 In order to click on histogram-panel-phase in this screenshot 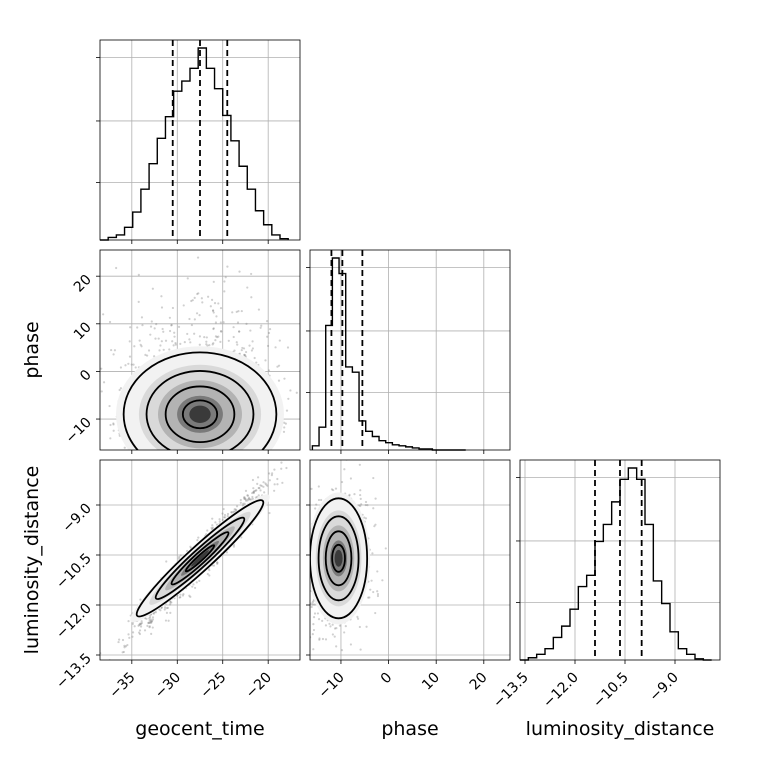, I will do `click(408, 351)`.